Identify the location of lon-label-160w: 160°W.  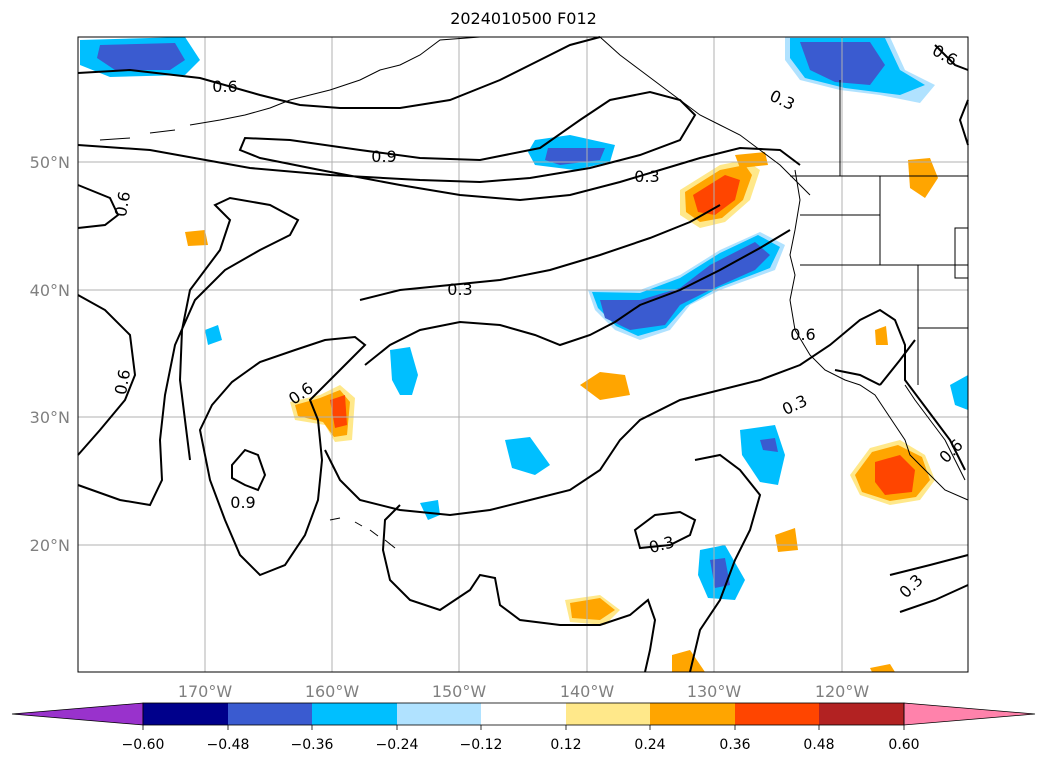
(332, 691).